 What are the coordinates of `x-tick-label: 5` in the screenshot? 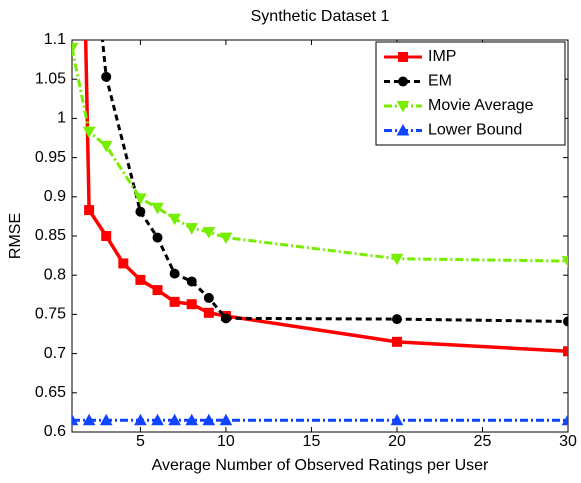 It's located at (140, 441).